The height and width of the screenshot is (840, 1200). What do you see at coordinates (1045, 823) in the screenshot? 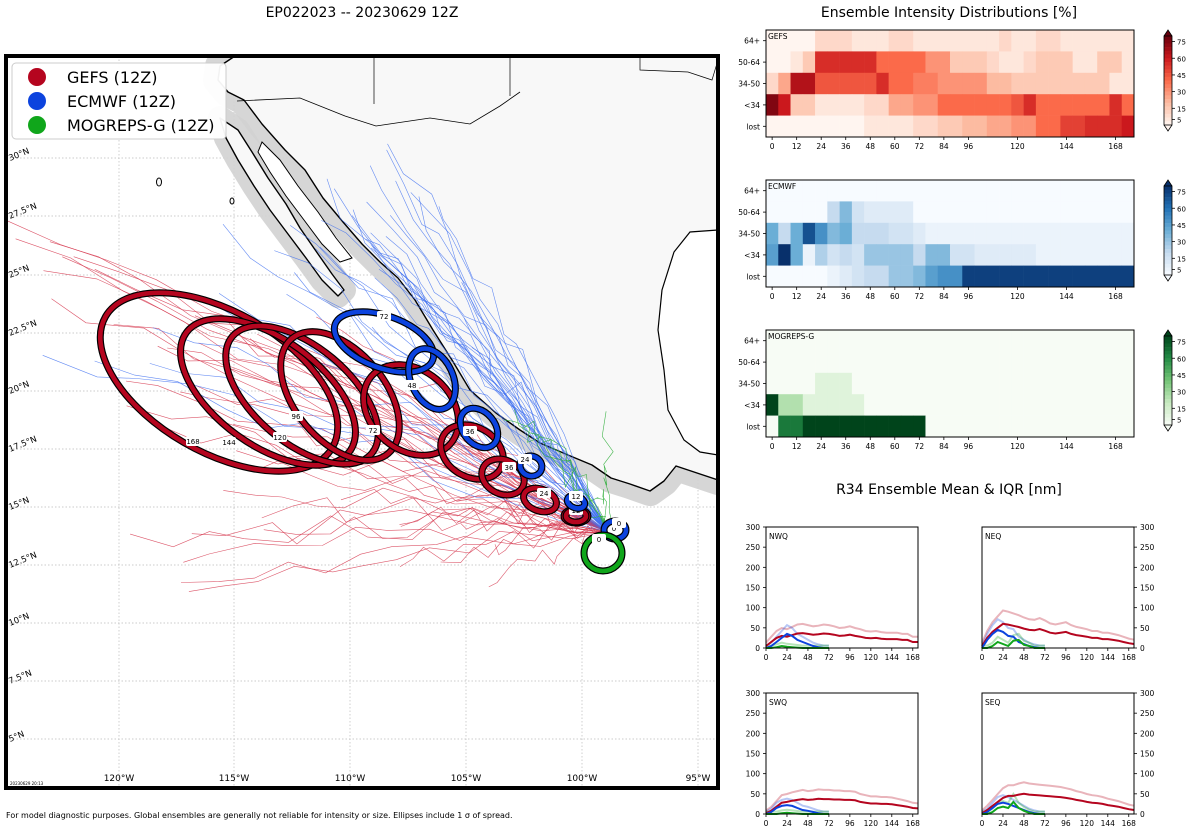
I see `r34-x-tick: 72` at bounding box center [1045, 823].